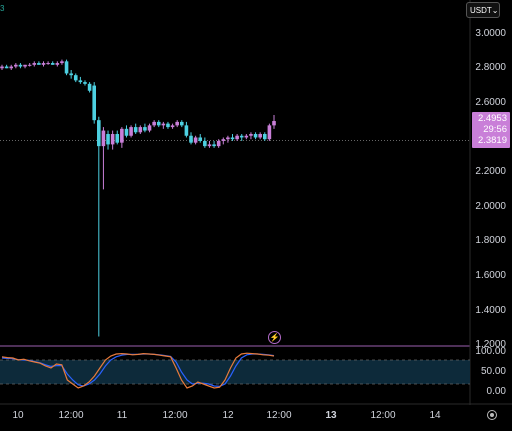 Image resolution: width=512 pixels, height=431 pixels. I want to click on crosshair-price: 2.3819, so click(492, 140).